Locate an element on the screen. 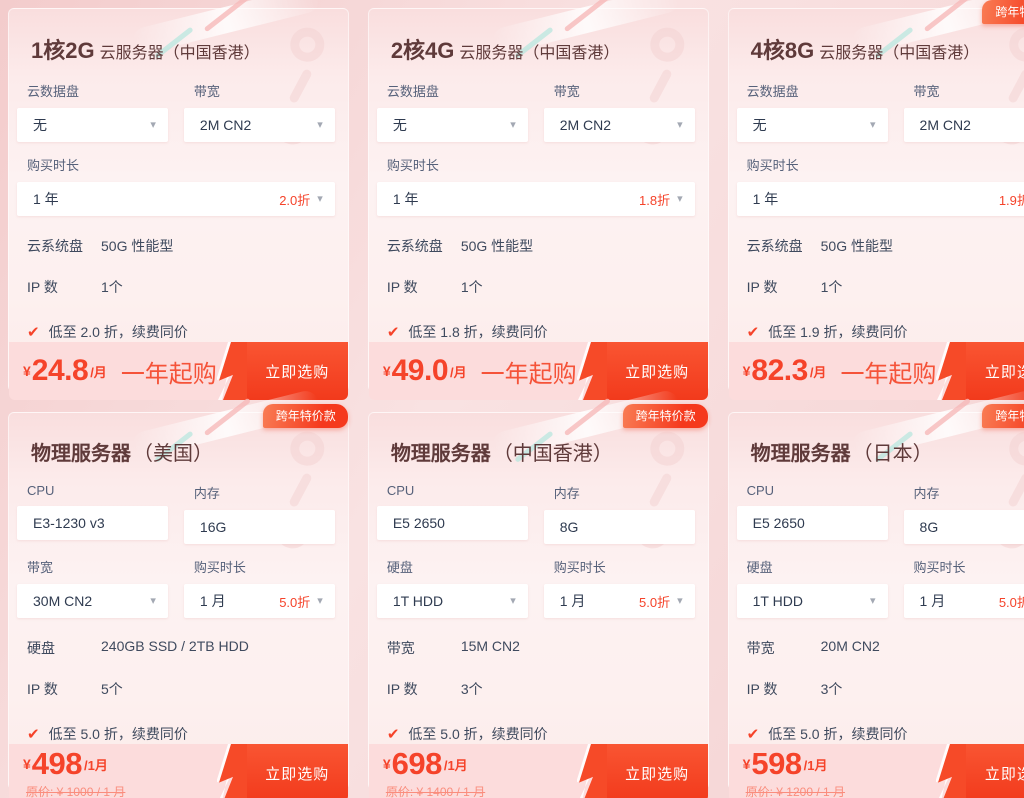 Image resolution: width=1024 pixels, height=798 pixels. card-spec: 2核4G is located at coordinates (422, 50).